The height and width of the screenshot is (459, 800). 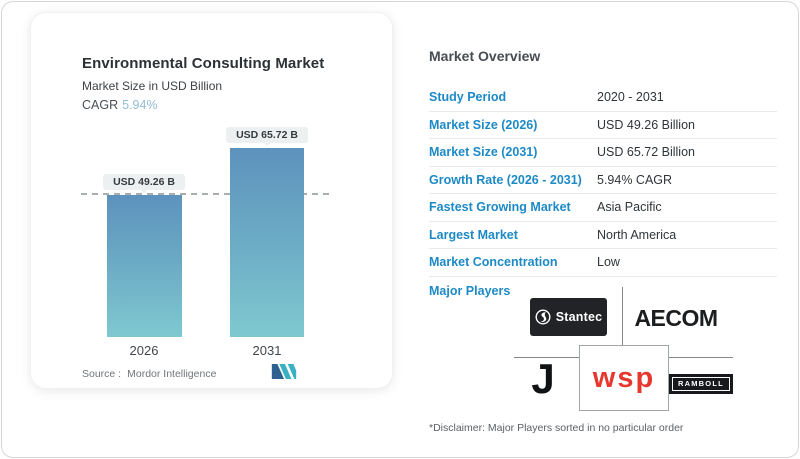 What do you see at coordinates (144, 266) in the screenshot?
I see `bar-2026` at bounding box center [144, 266].